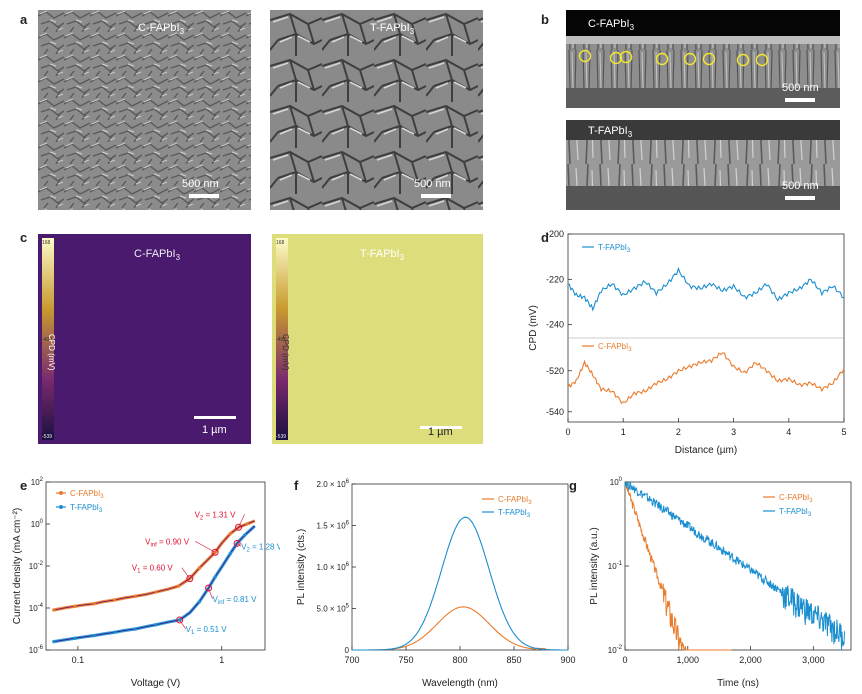 This screenshot has width=862, height=694. Describe the element at coordinates (51, 352) in the screenshot. I see `colorbar-c-title: CPD (mV)` at that location.